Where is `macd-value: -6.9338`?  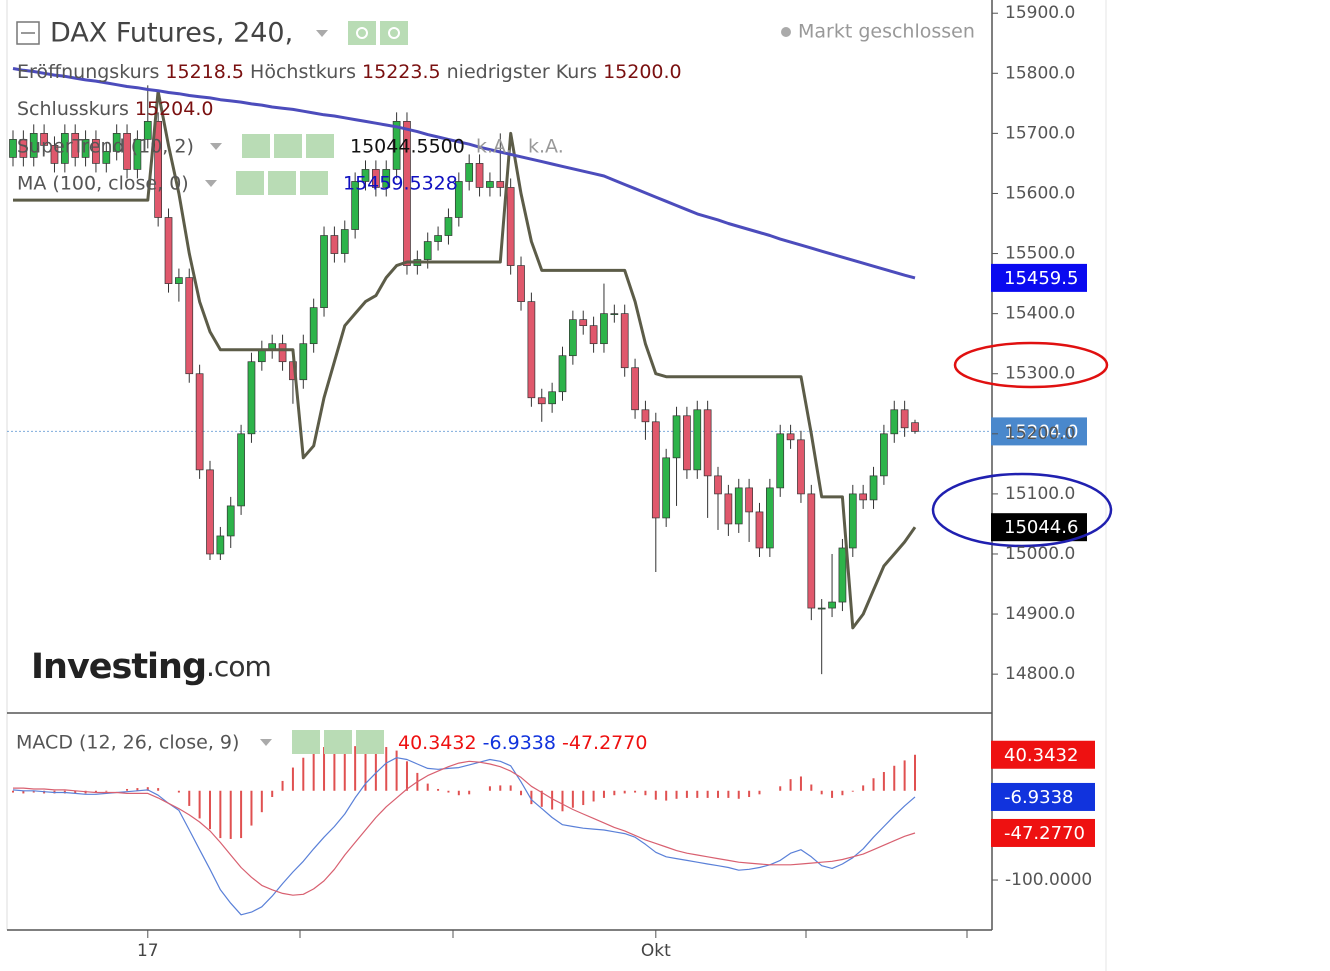
macd-value: -6.9338 is located at coordinates (519, 743).